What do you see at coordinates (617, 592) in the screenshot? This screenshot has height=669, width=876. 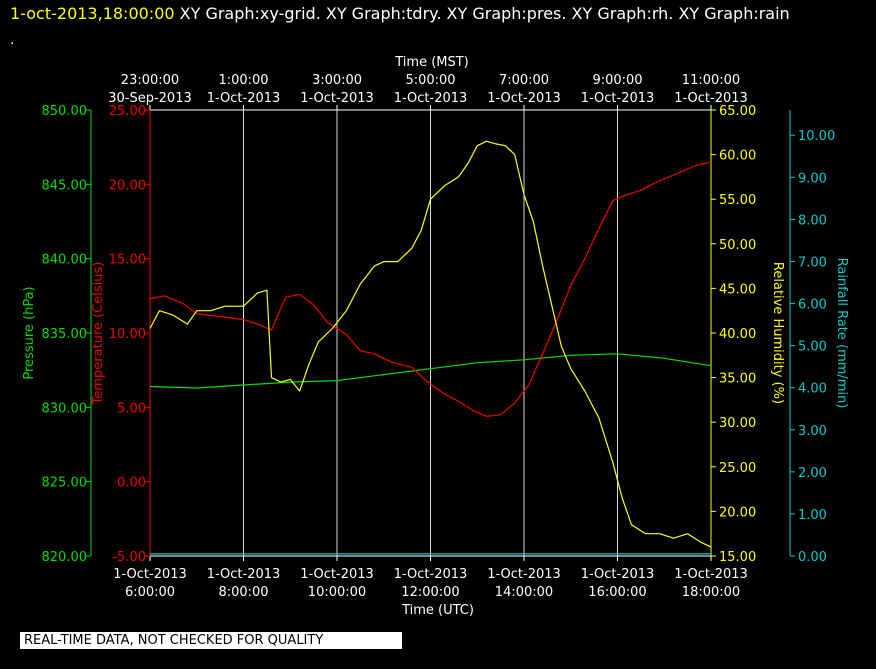 I see `bottom-tick-label-time: 16:00:00` at bounding box center [617, 592].